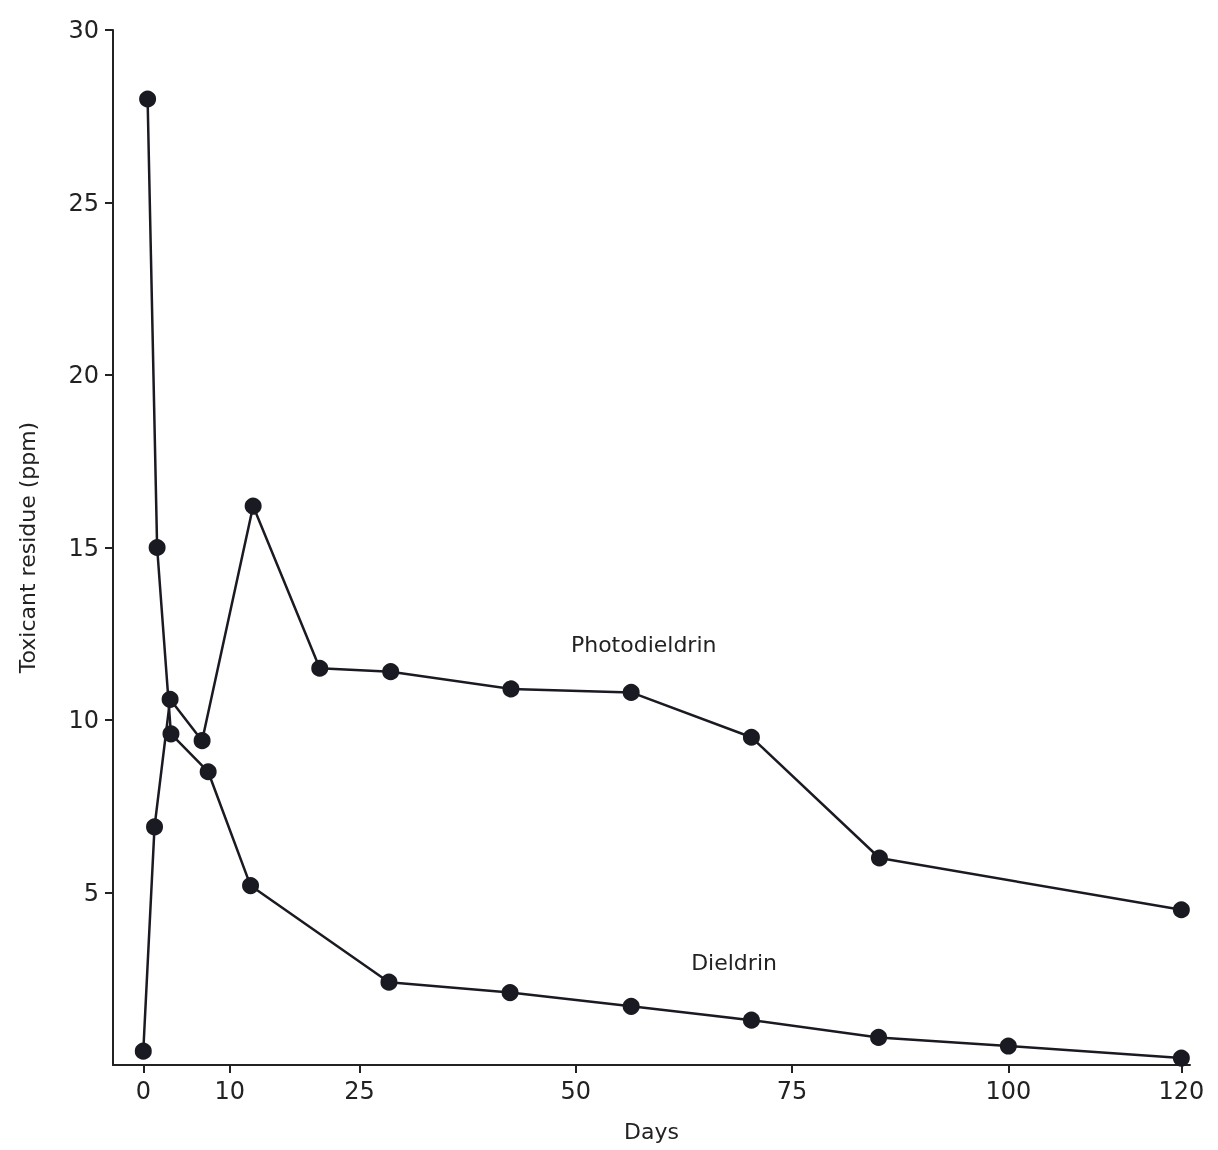 The width and height of the screenshot is (1218, 1150). I want to click on y-tick-label: 5, so click(91, 892).